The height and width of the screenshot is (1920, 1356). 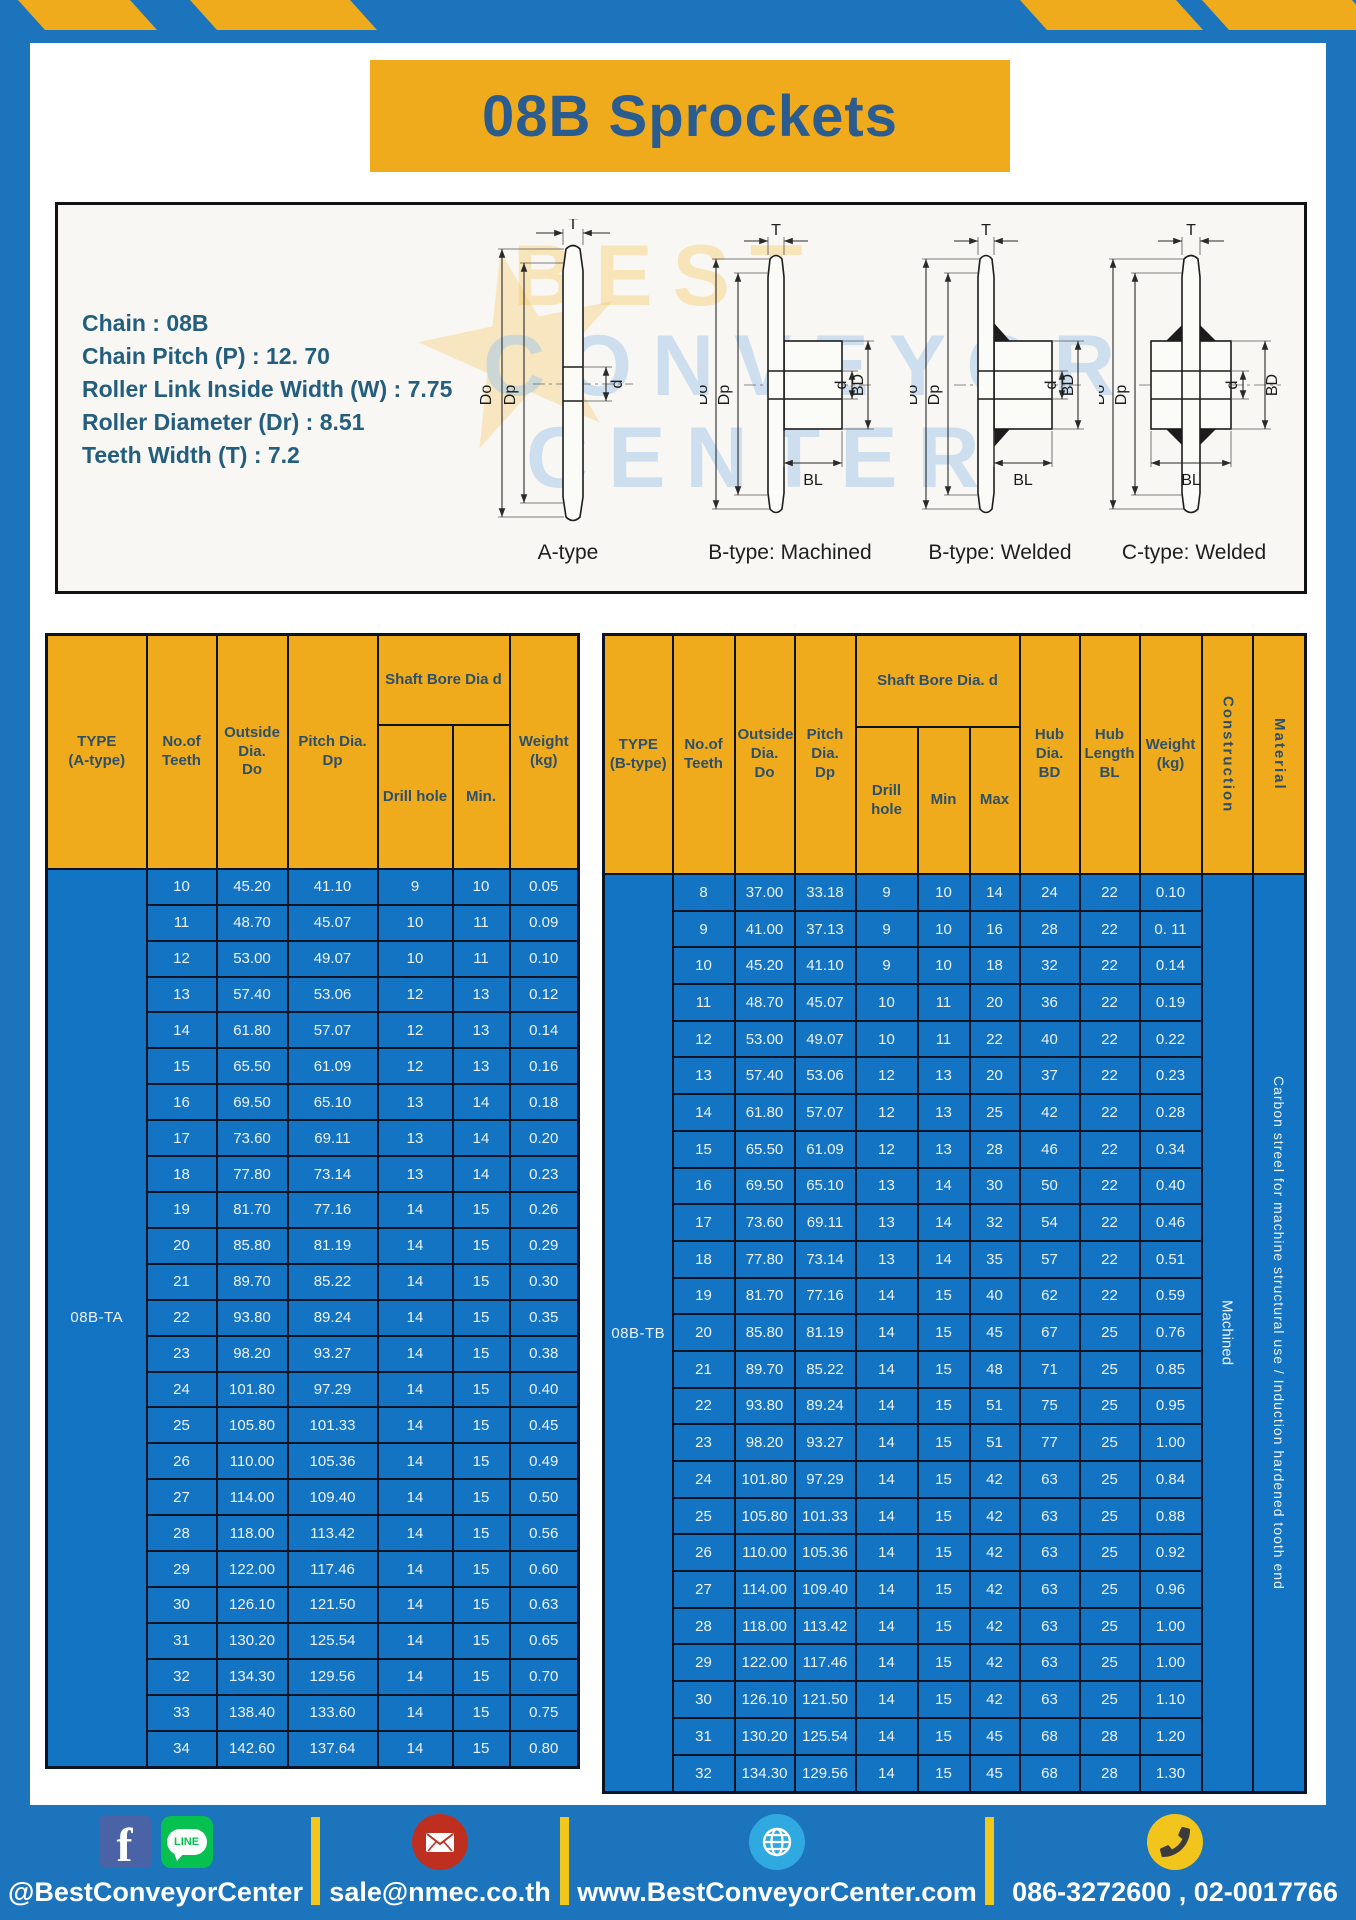 I want to click on table-a-cell: 57.40, so click(x=252, y=994).